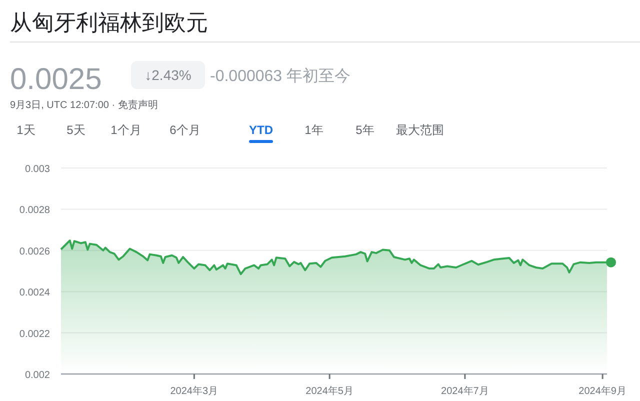  Describe the element at coordinates (84, 105) in the screenshot. I see `text: 9月3日, UTC 12:07:00 · 免责声明` at that location.